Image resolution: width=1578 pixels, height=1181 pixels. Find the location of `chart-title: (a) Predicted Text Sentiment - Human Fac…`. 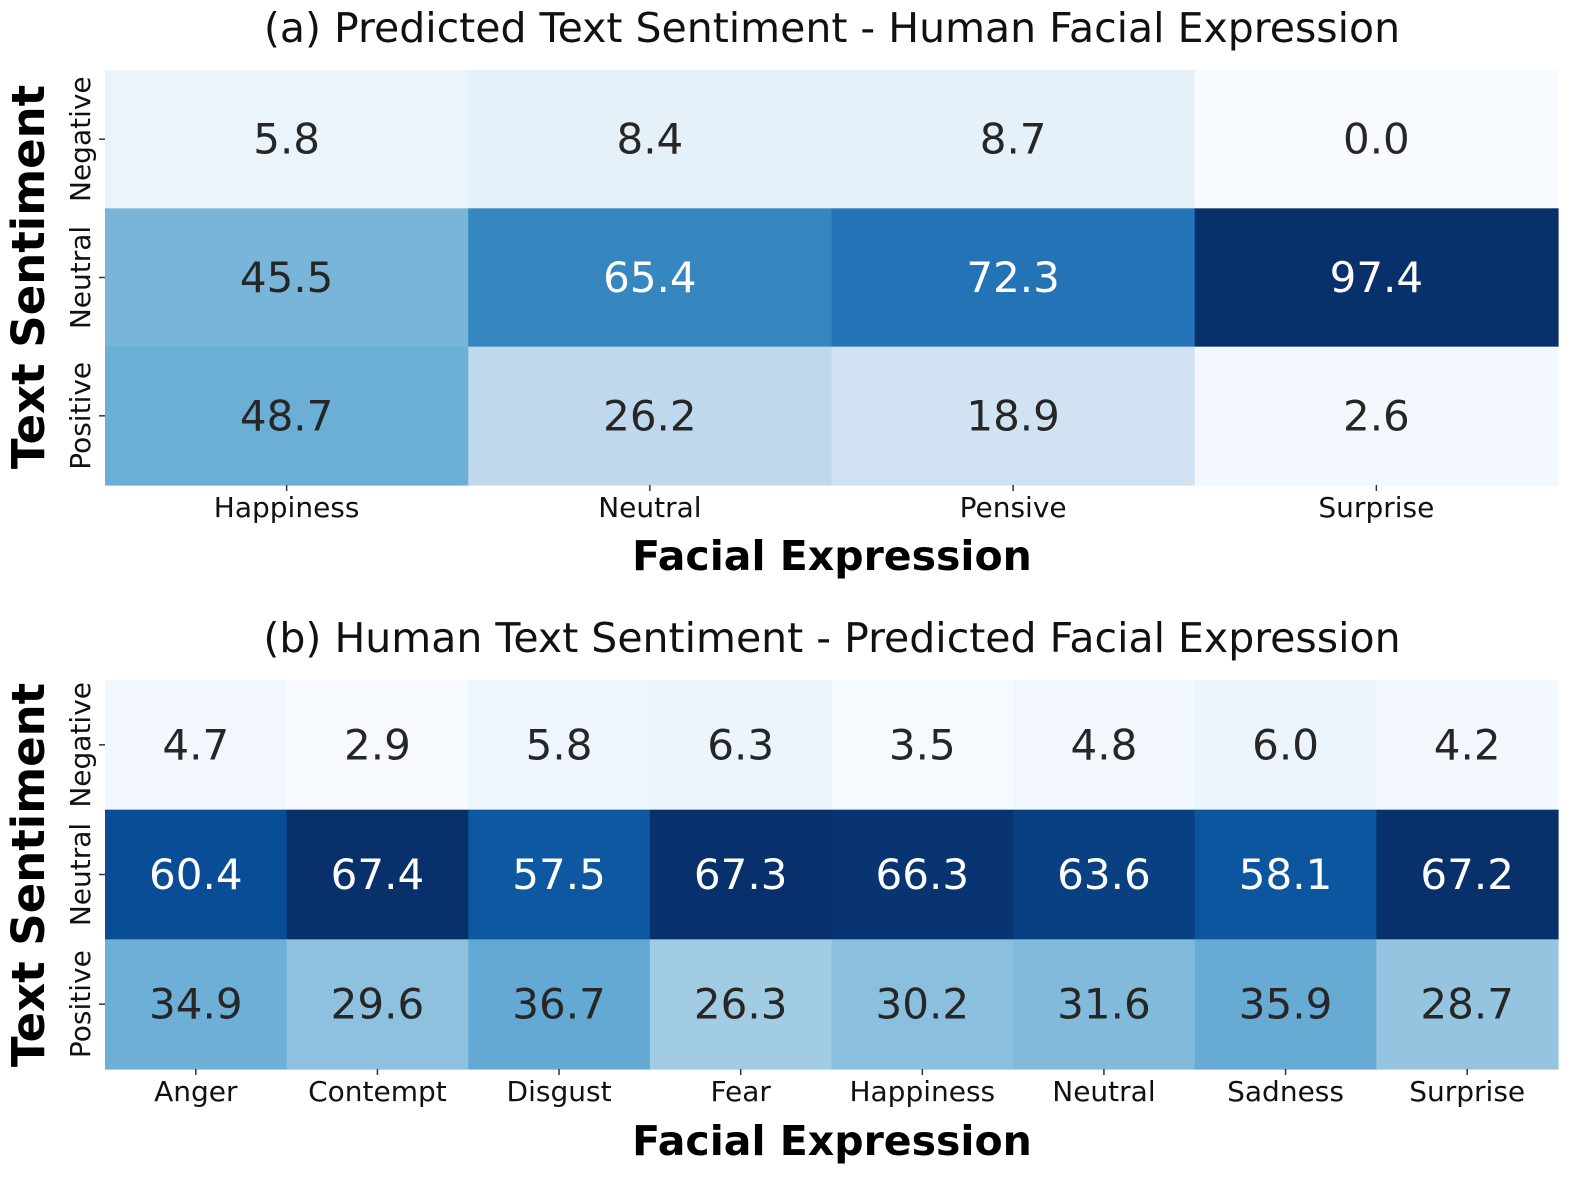

chart-title: (a) Predicted Text Sentiment - Human Fac… is located at coordinates (832, 28).